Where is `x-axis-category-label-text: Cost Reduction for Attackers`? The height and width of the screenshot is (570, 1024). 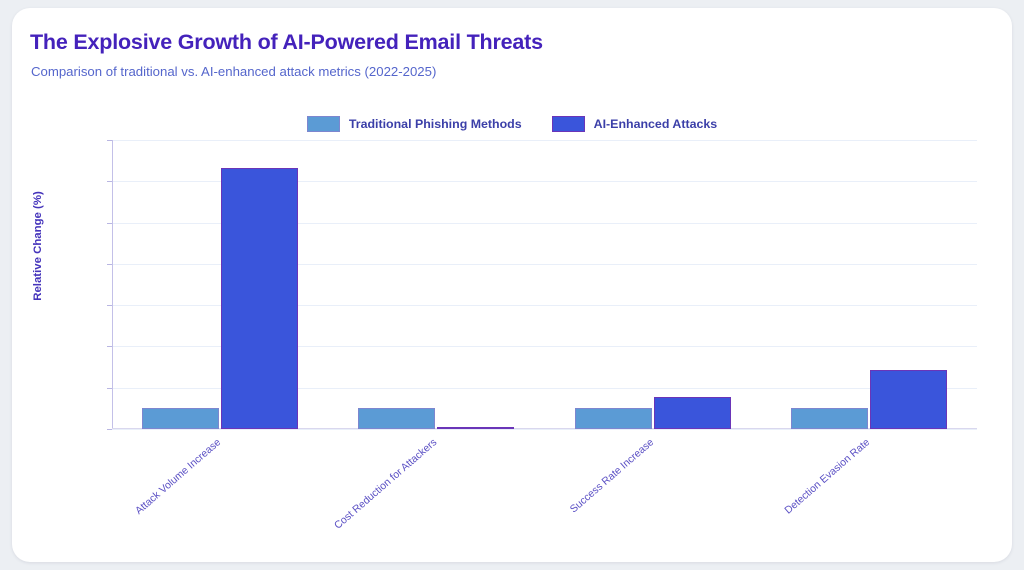
x-axis-category-label-text: Cost Reduction for Attackers is located at coordinates (386, 484).